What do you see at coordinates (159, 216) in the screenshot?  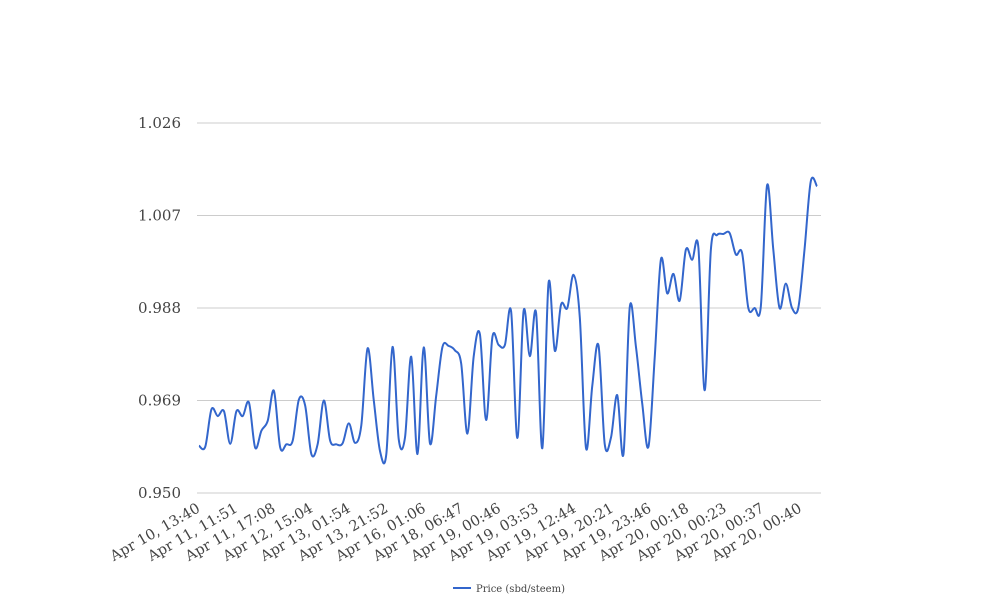 I see `y-tick-label: 1.007` at bounding box center [159, 216].